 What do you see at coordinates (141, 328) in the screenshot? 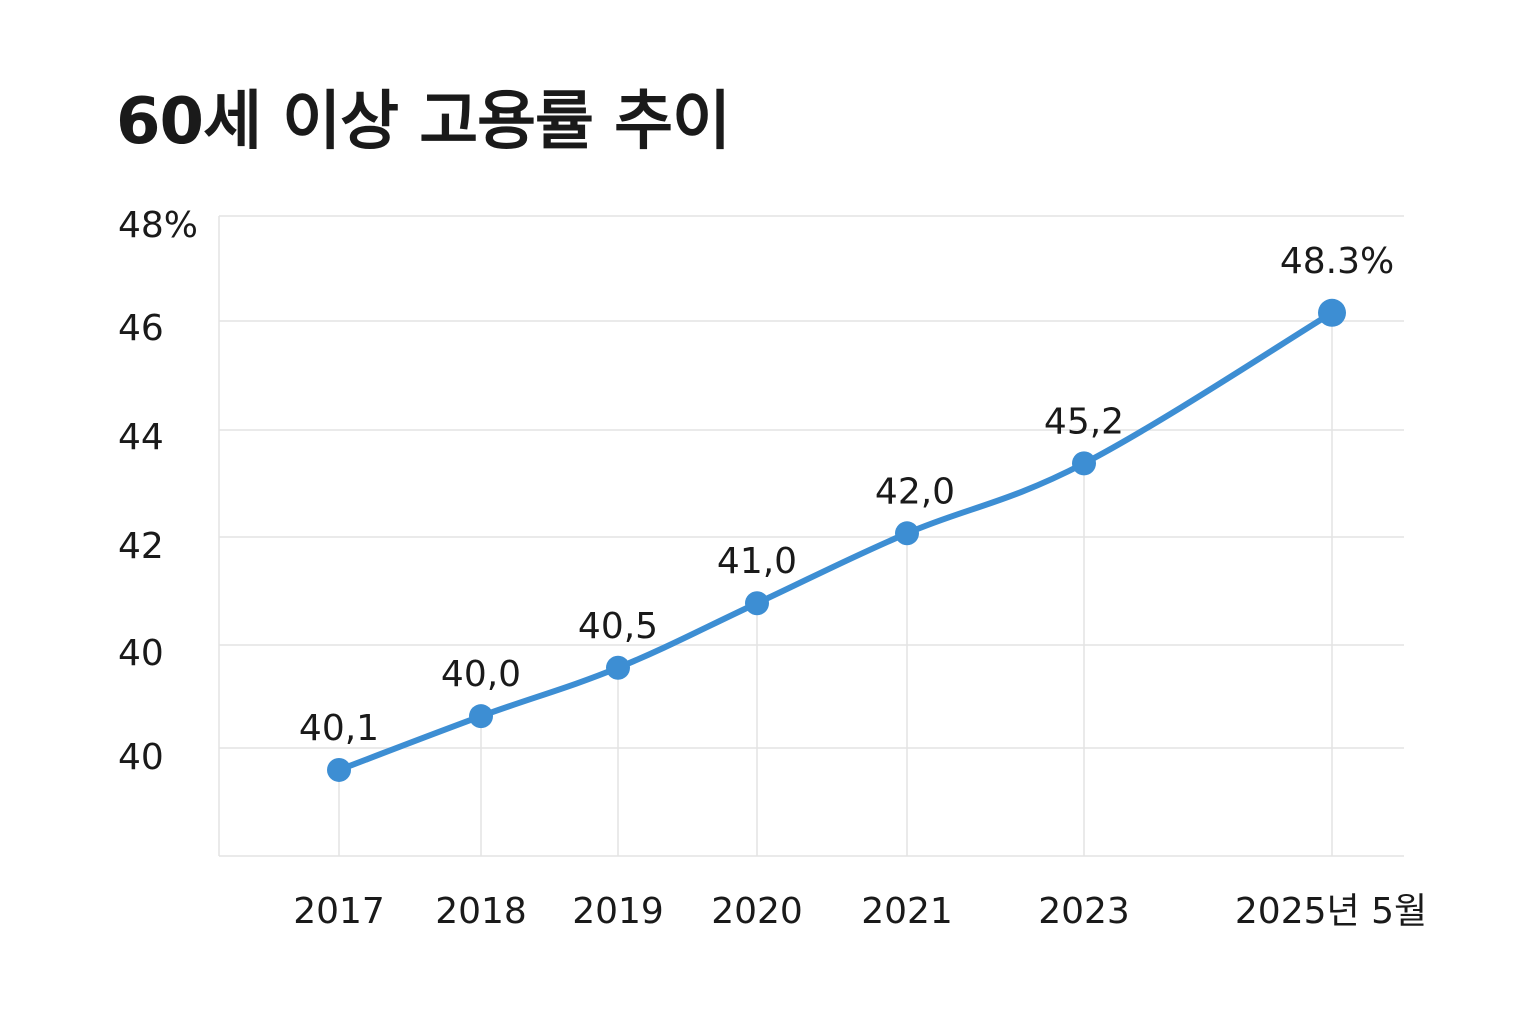
I see `y-tick-label: 46` at bounding box center [141, 328].